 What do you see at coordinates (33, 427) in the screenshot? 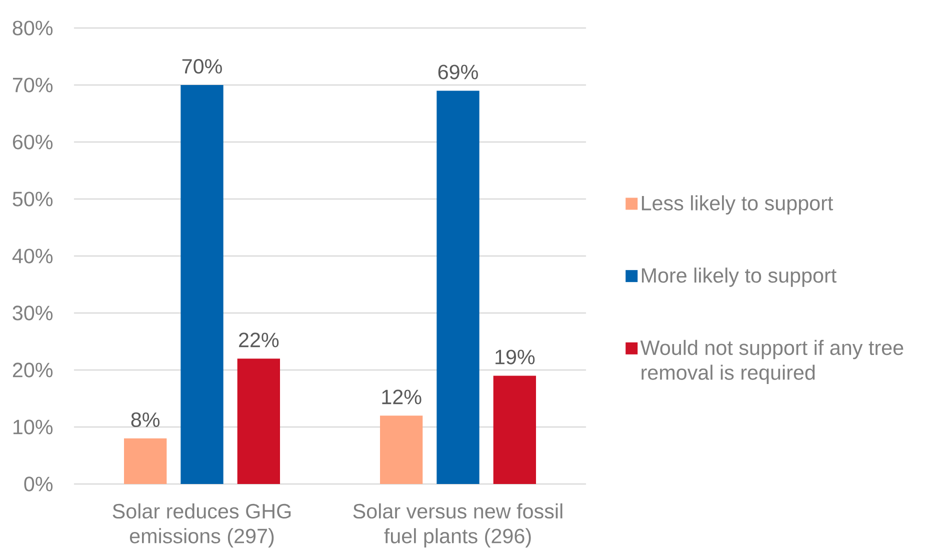
I see `y-tick-label: 10%` at bounding box center [33, 427].